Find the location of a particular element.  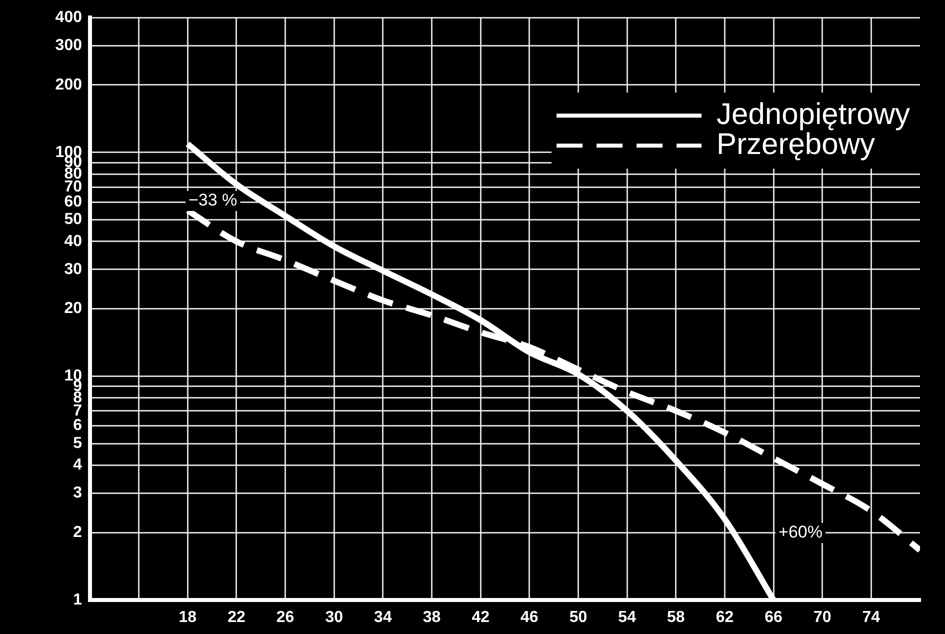

x-tick-label: 58 is located at coordinates (675, 617).